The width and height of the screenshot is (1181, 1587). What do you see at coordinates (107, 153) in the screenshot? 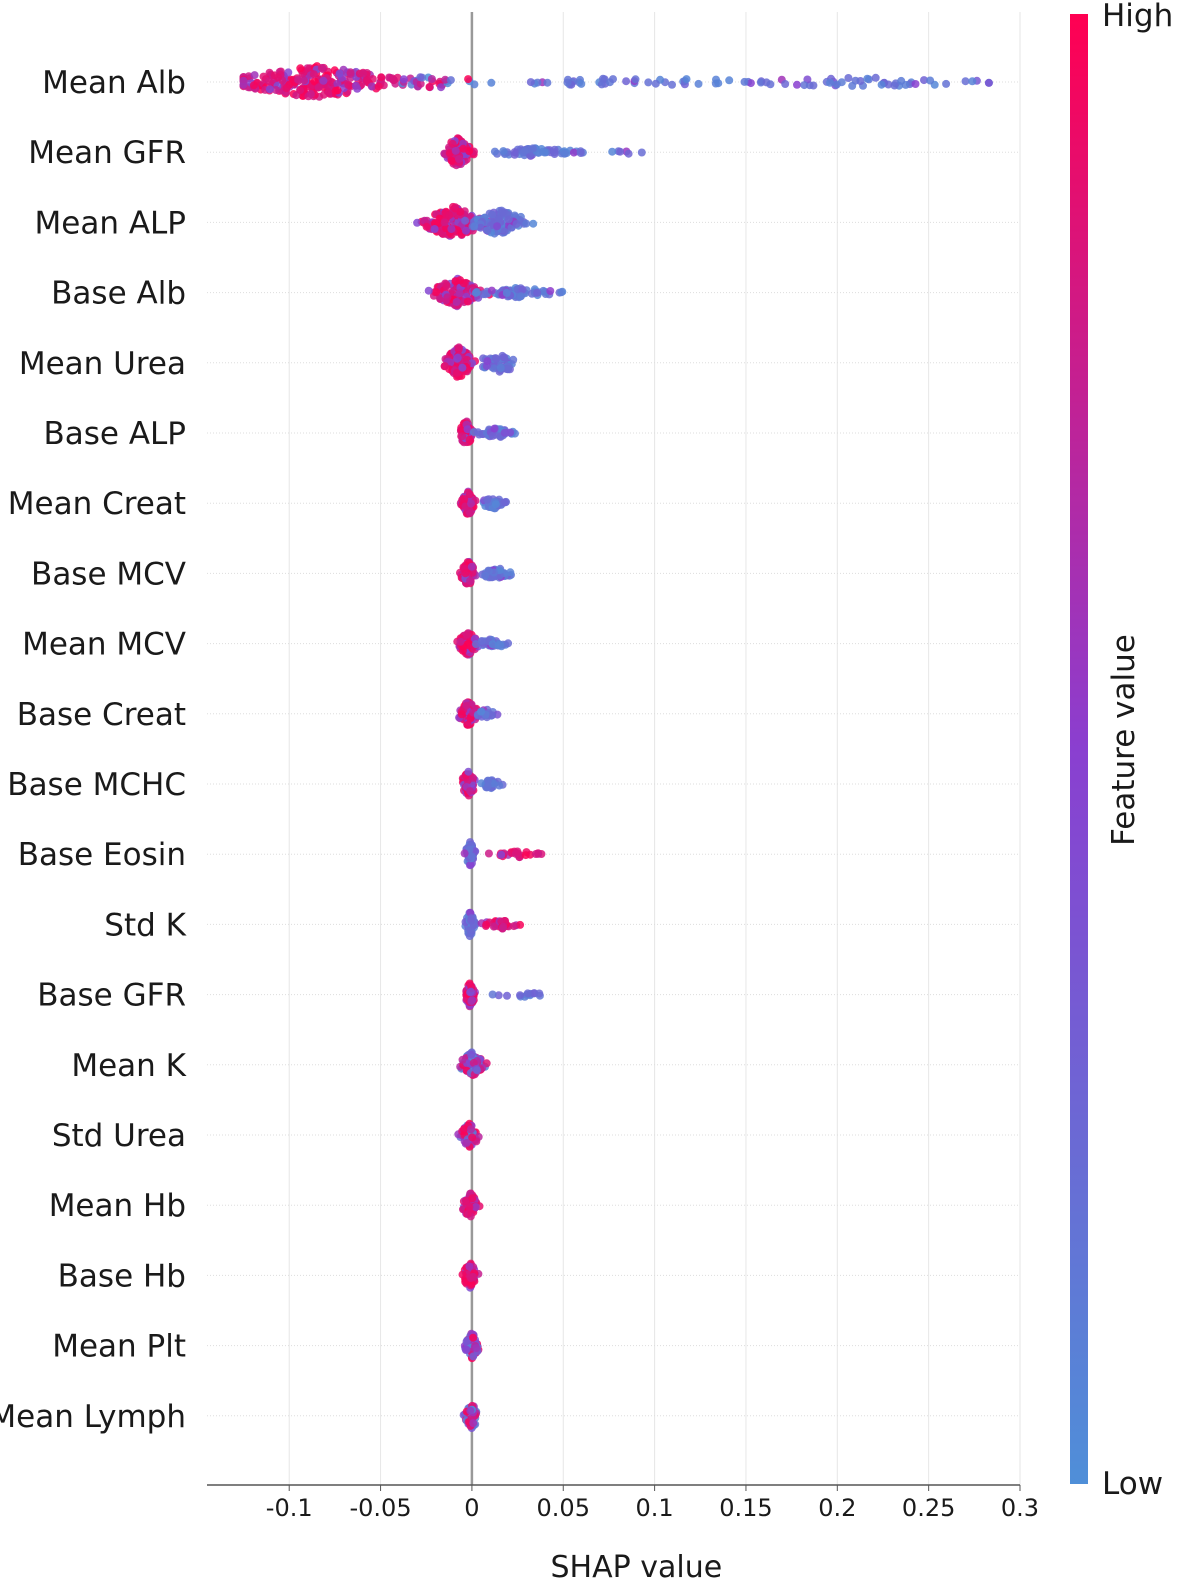
I see `feature-label: Mean GFR` at bounding box center [107, 153].